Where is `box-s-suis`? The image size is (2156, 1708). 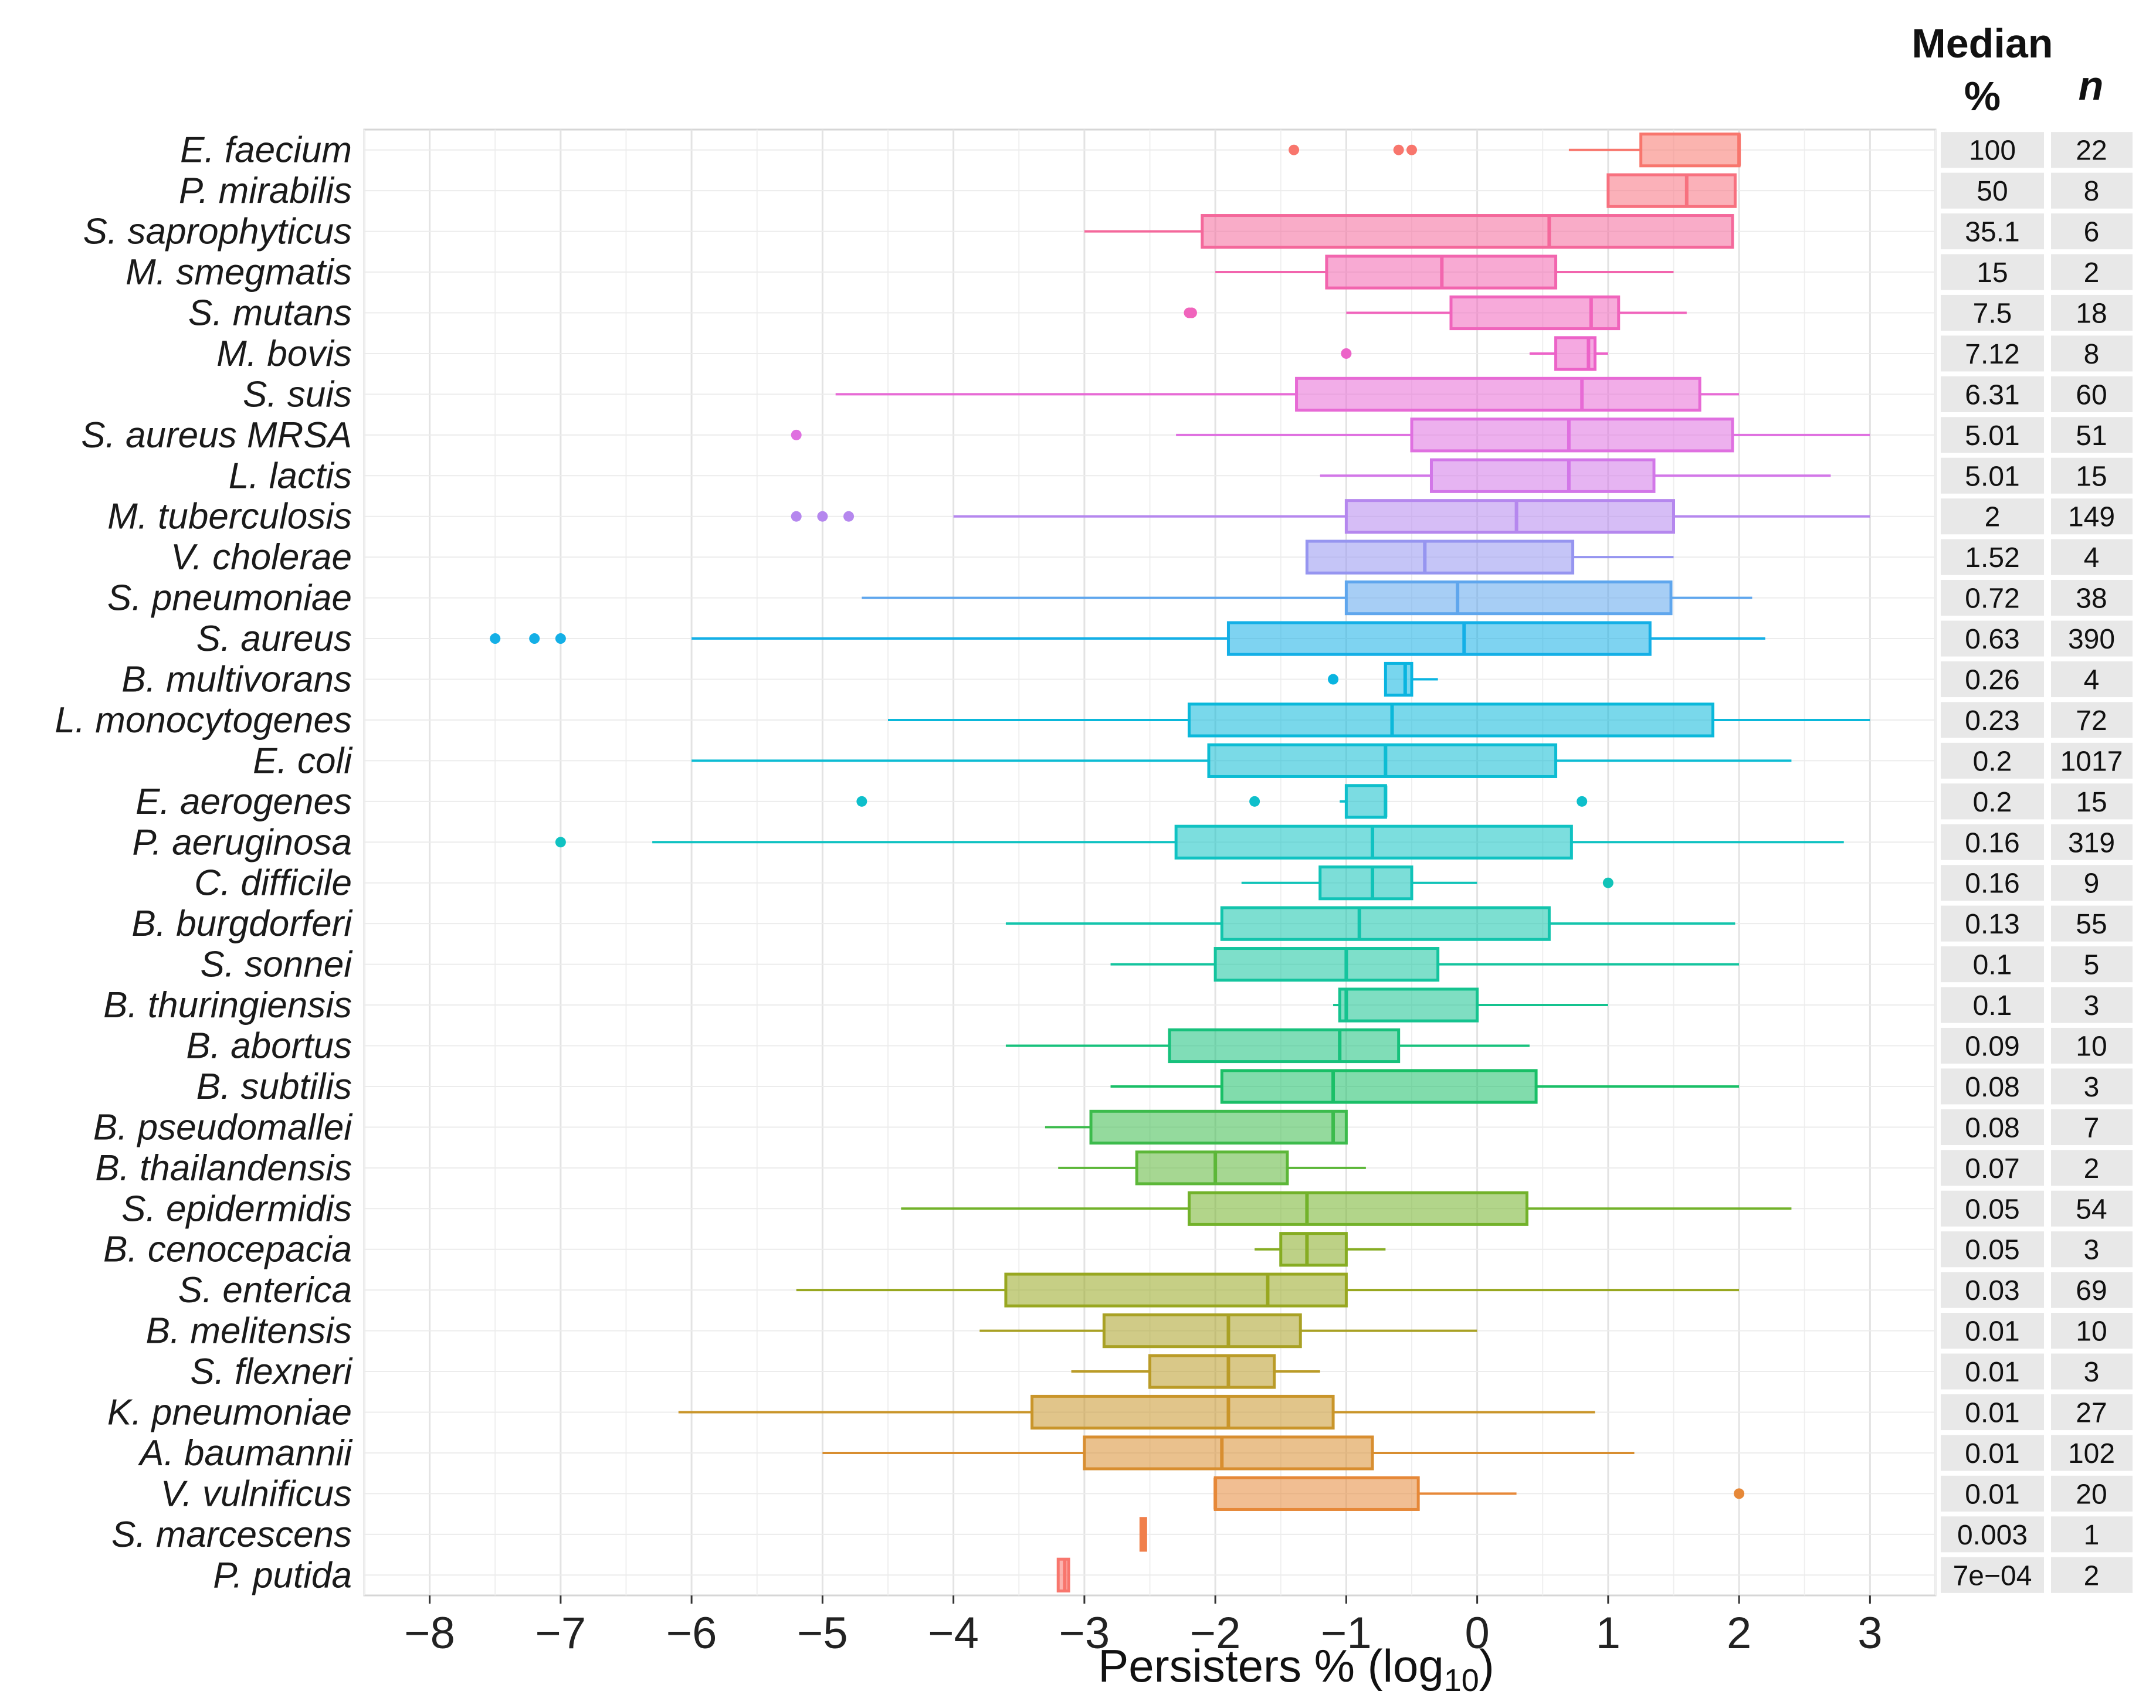
box-s-suis is located at coordinates (1287, 394).